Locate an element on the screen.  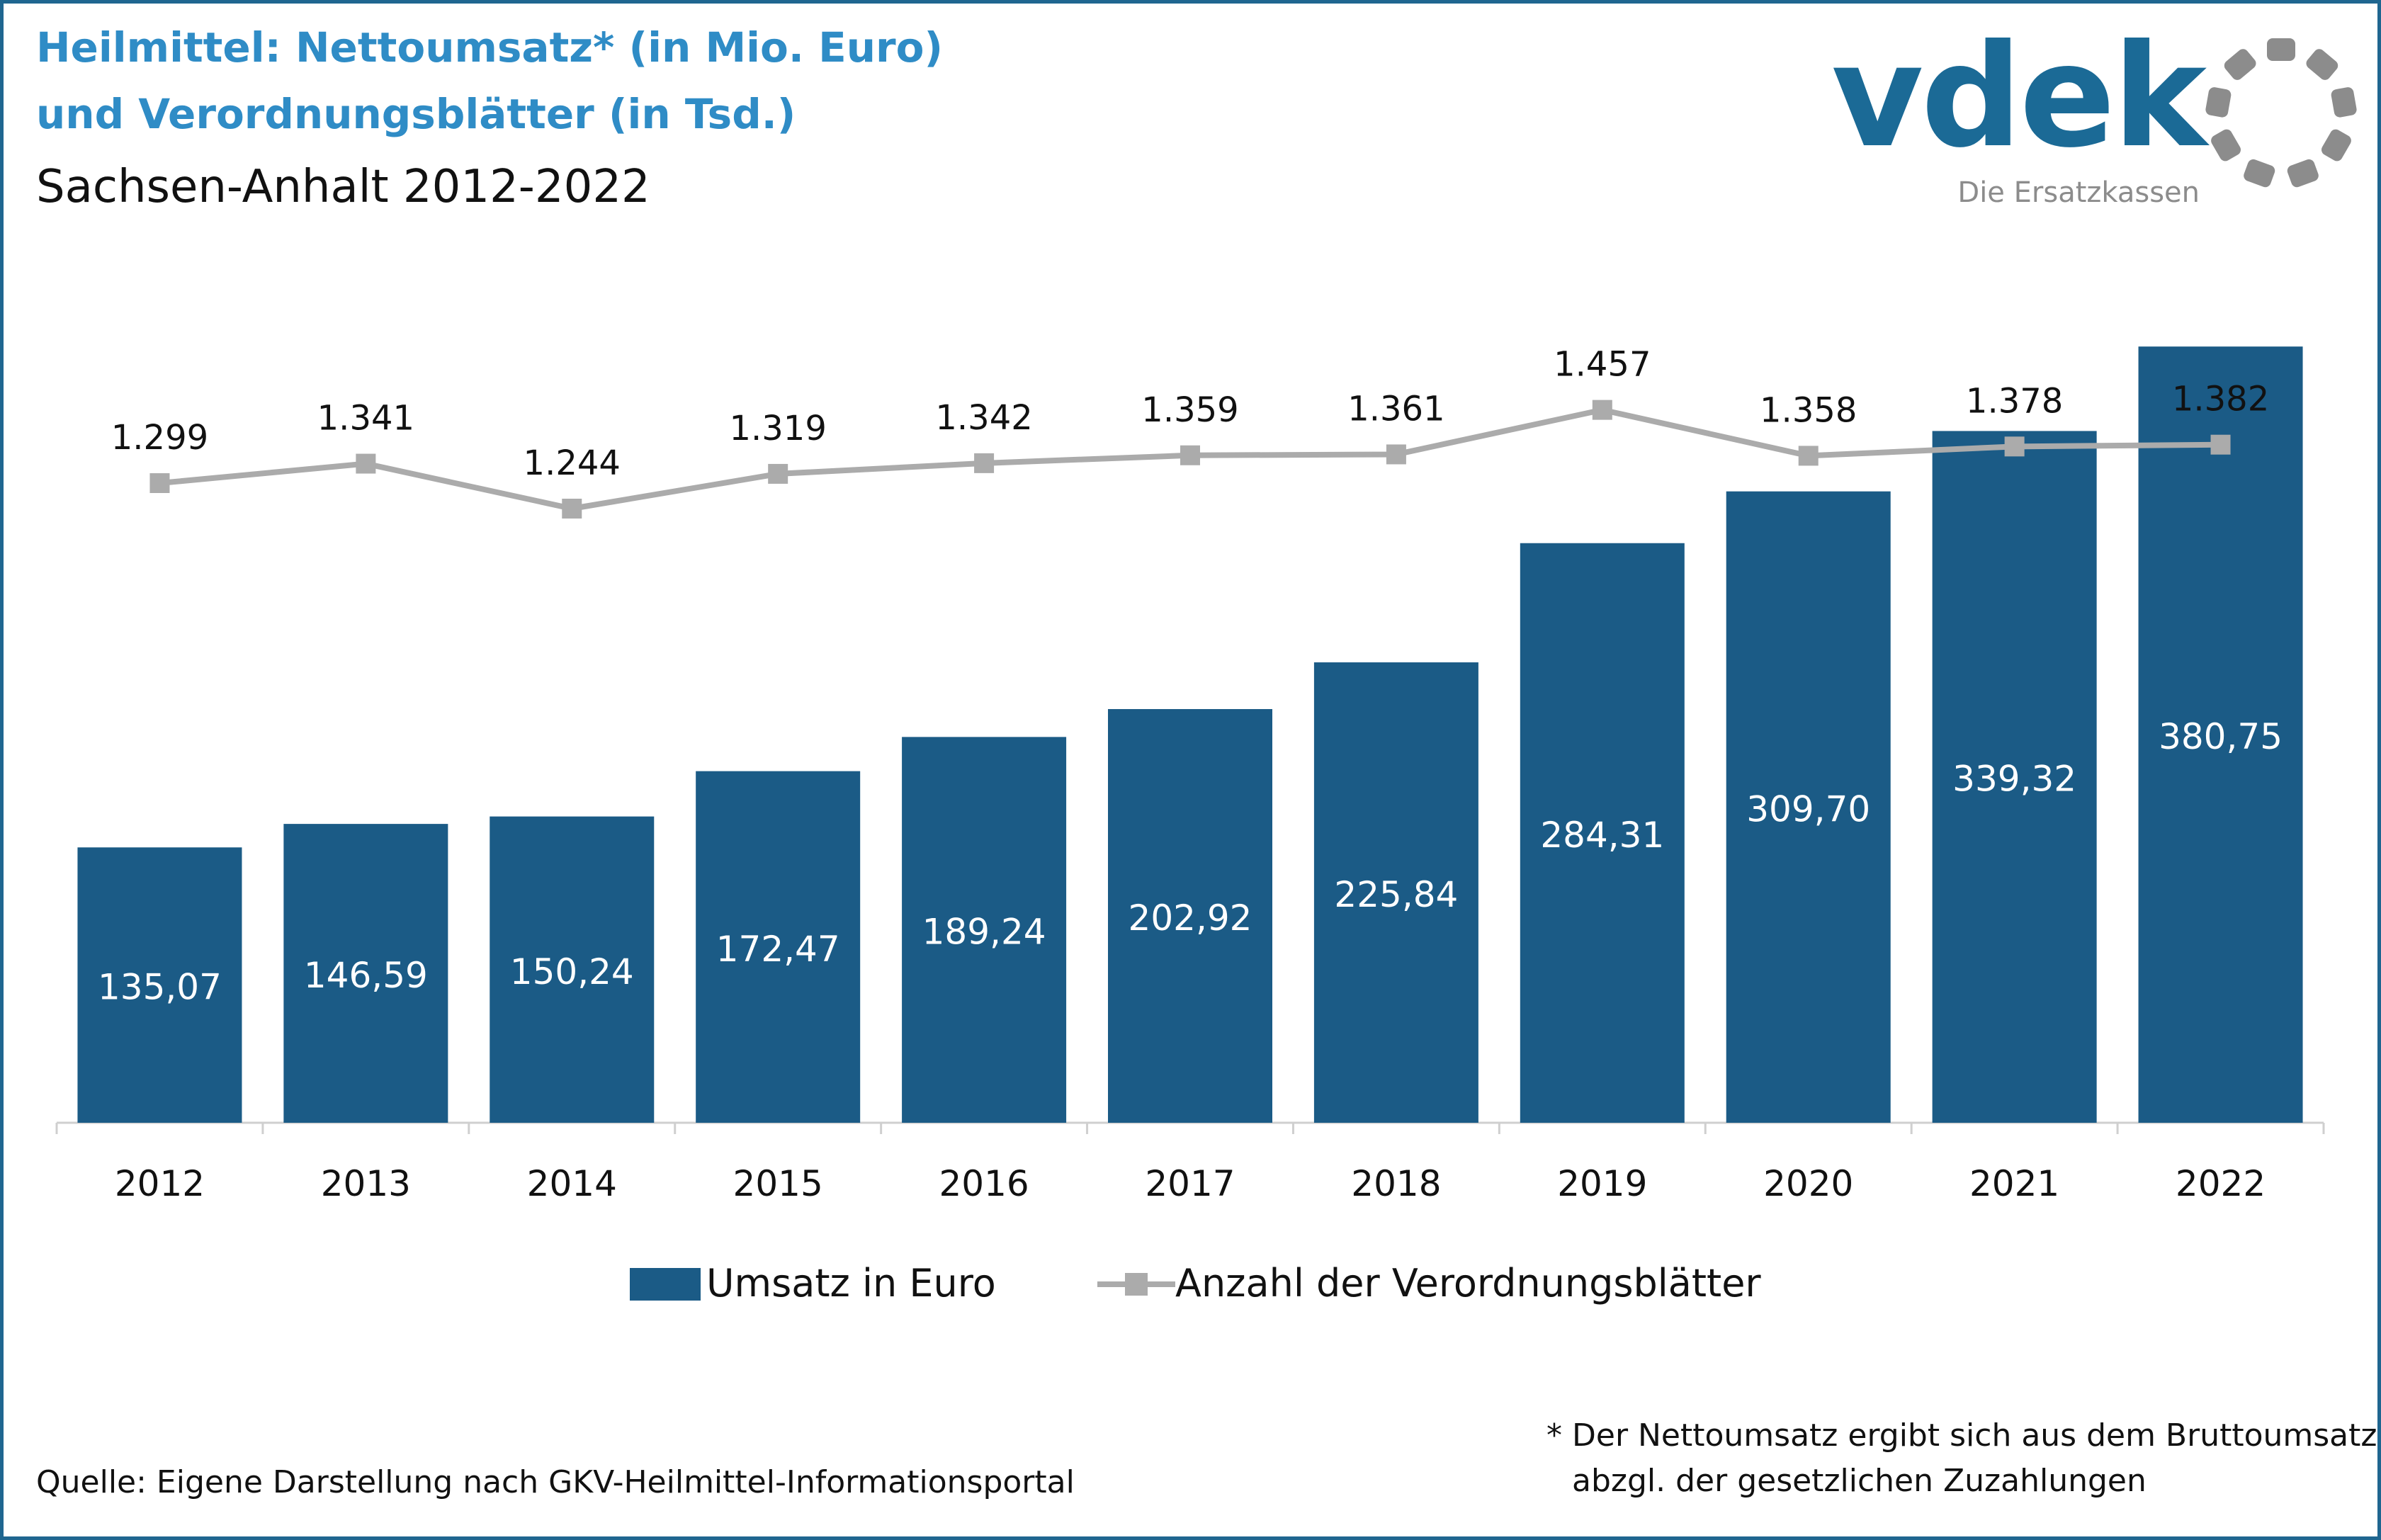
bar-value-label: 135,07 is located at coordinates (160, 987).